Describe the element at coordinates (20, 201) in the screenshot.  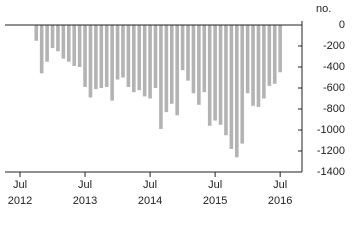
I see `x-tick-year: 2012` at that location.